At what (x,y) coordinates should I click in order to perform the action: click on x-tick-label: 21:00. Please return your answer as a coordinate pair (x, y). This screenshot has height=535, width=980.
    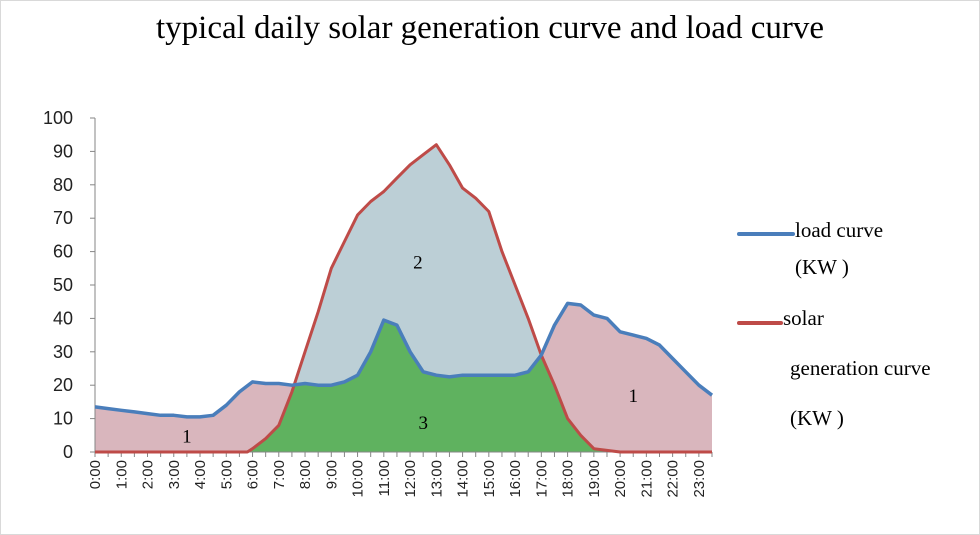
    Looking at the image, I should click on (646, 479).